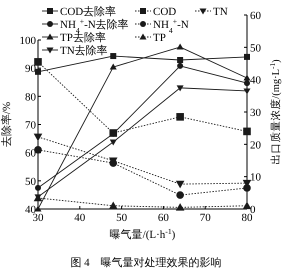  What do you see at coordinates (80, 218) in the screenshot?
I see `x-tick-label: 40` at bounding box center [80, 218].